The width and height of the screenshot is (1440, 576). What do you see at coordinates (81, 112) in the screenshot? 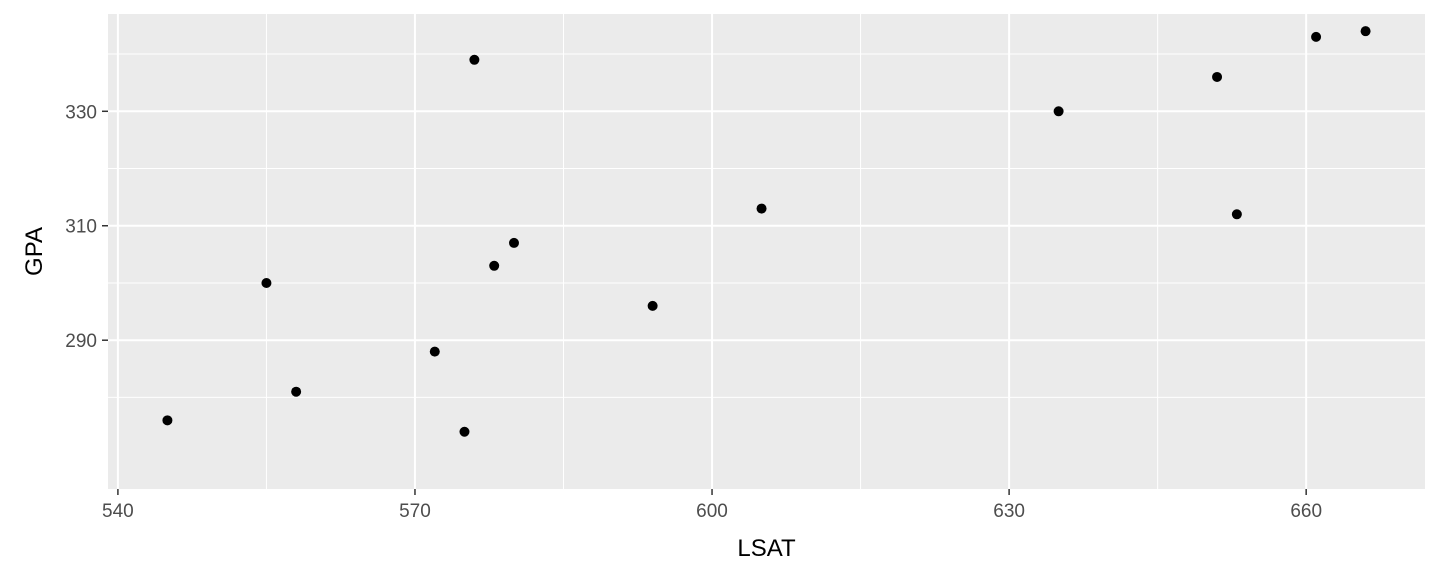
I see `y-tick-label: 330` at bounding box center [81, 112].